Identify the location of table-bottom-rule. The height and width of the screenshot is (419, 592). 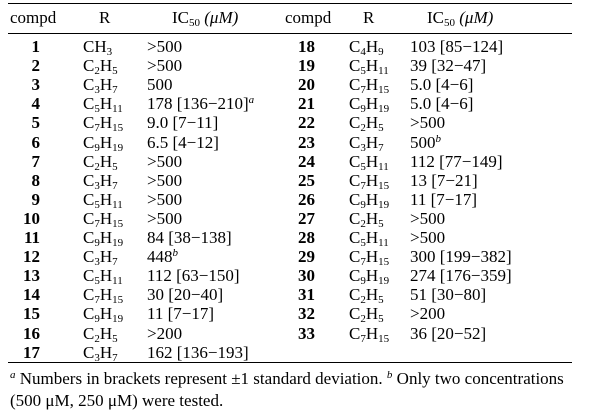
(290, 362).